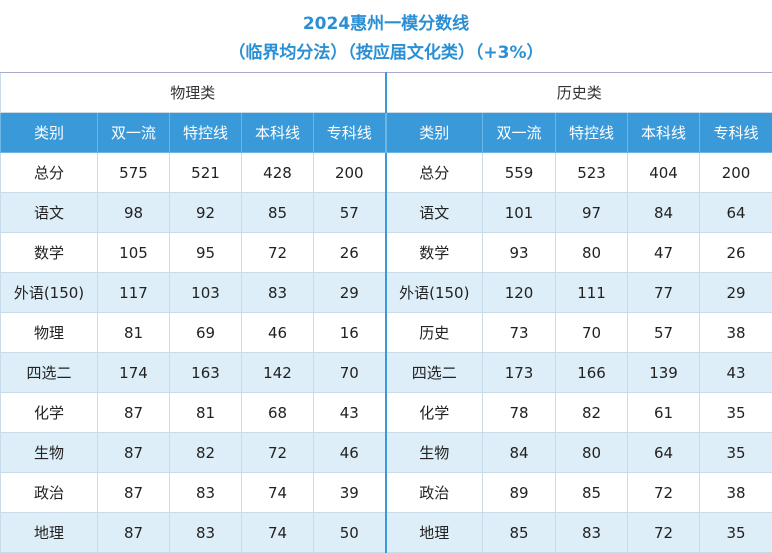 The width and height of the screenshot is (772, 553). I want to click on score-cell: 84, so click(664, 212).